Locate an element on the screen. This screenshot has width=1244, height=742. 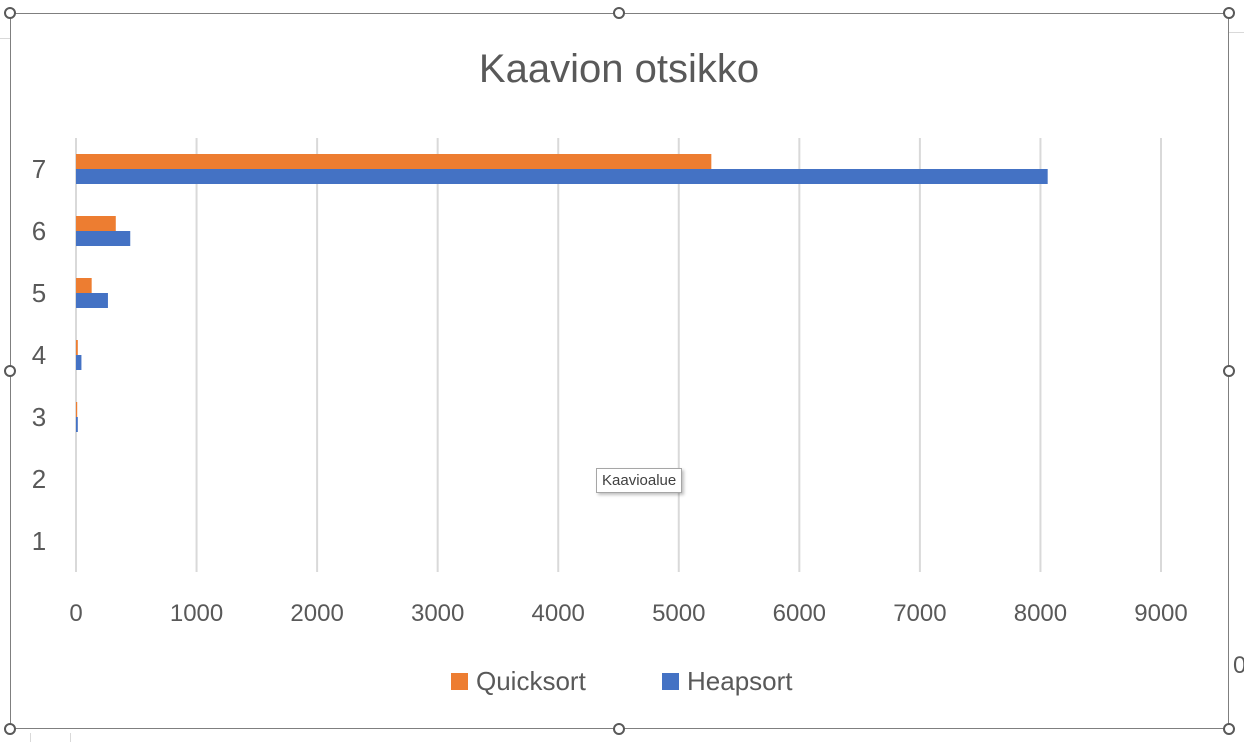
legend-label: Quicksort is located at coordinates (531, 681).